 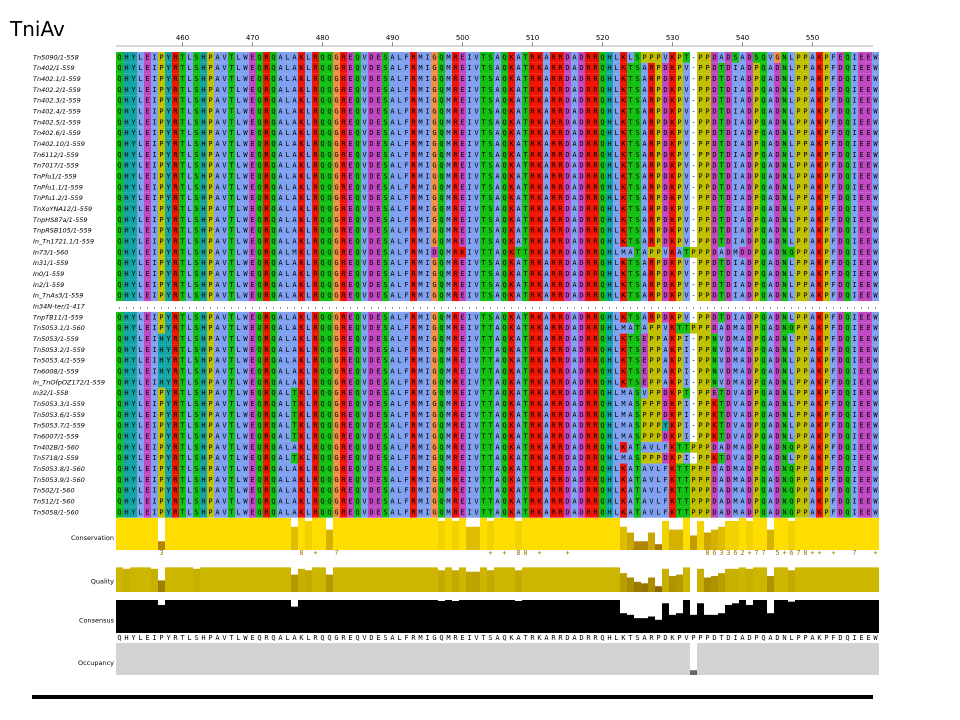 I want to click on sequence-name: Tn5053.7/1-559, so click(x=59, y=426).